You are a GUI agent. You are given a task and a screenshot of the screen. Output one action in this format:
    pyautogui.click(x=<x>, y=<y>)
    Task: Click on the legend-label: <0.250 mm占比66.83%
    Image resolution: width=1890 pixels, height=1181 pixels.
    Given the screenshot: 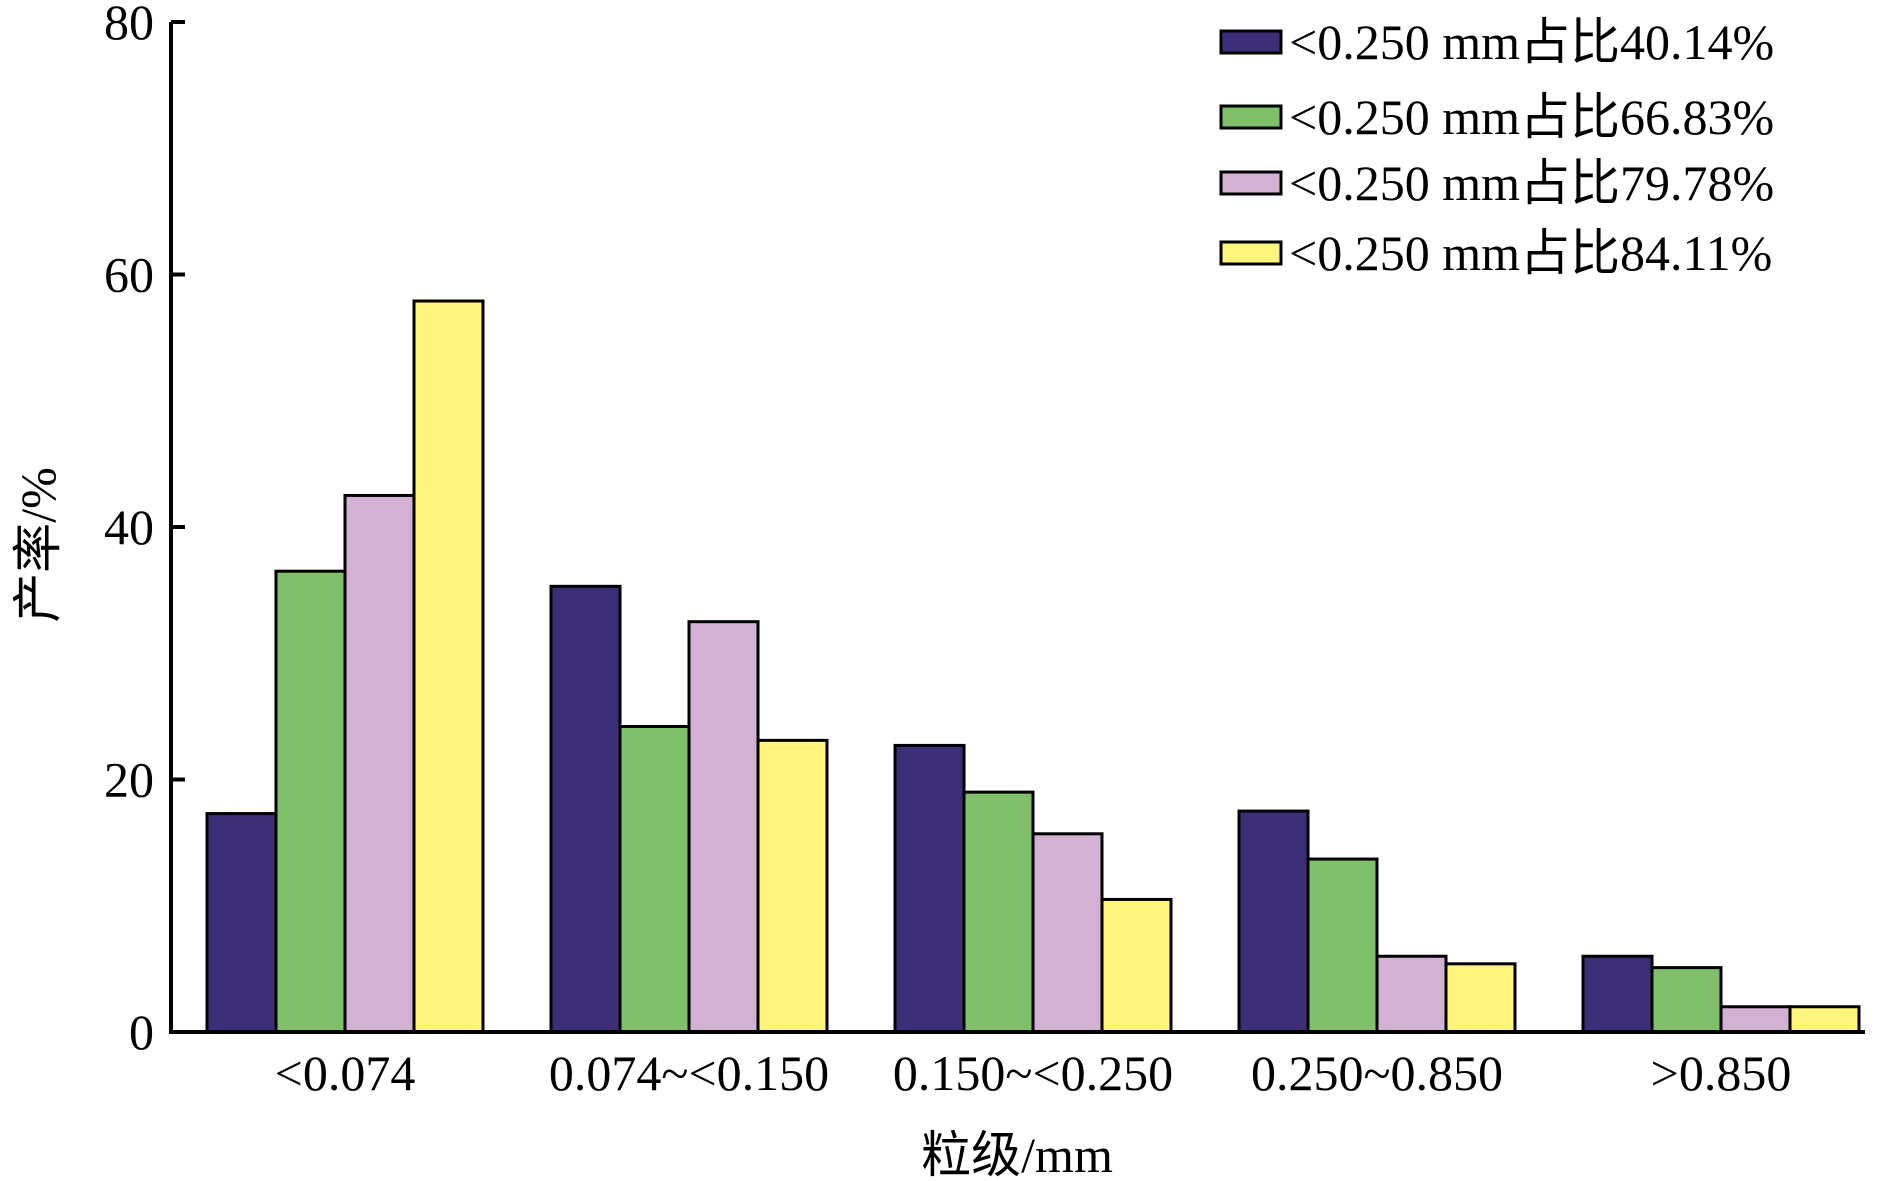 What is the action you would take?
    pyautogui.click(x=1531, y=117)
    